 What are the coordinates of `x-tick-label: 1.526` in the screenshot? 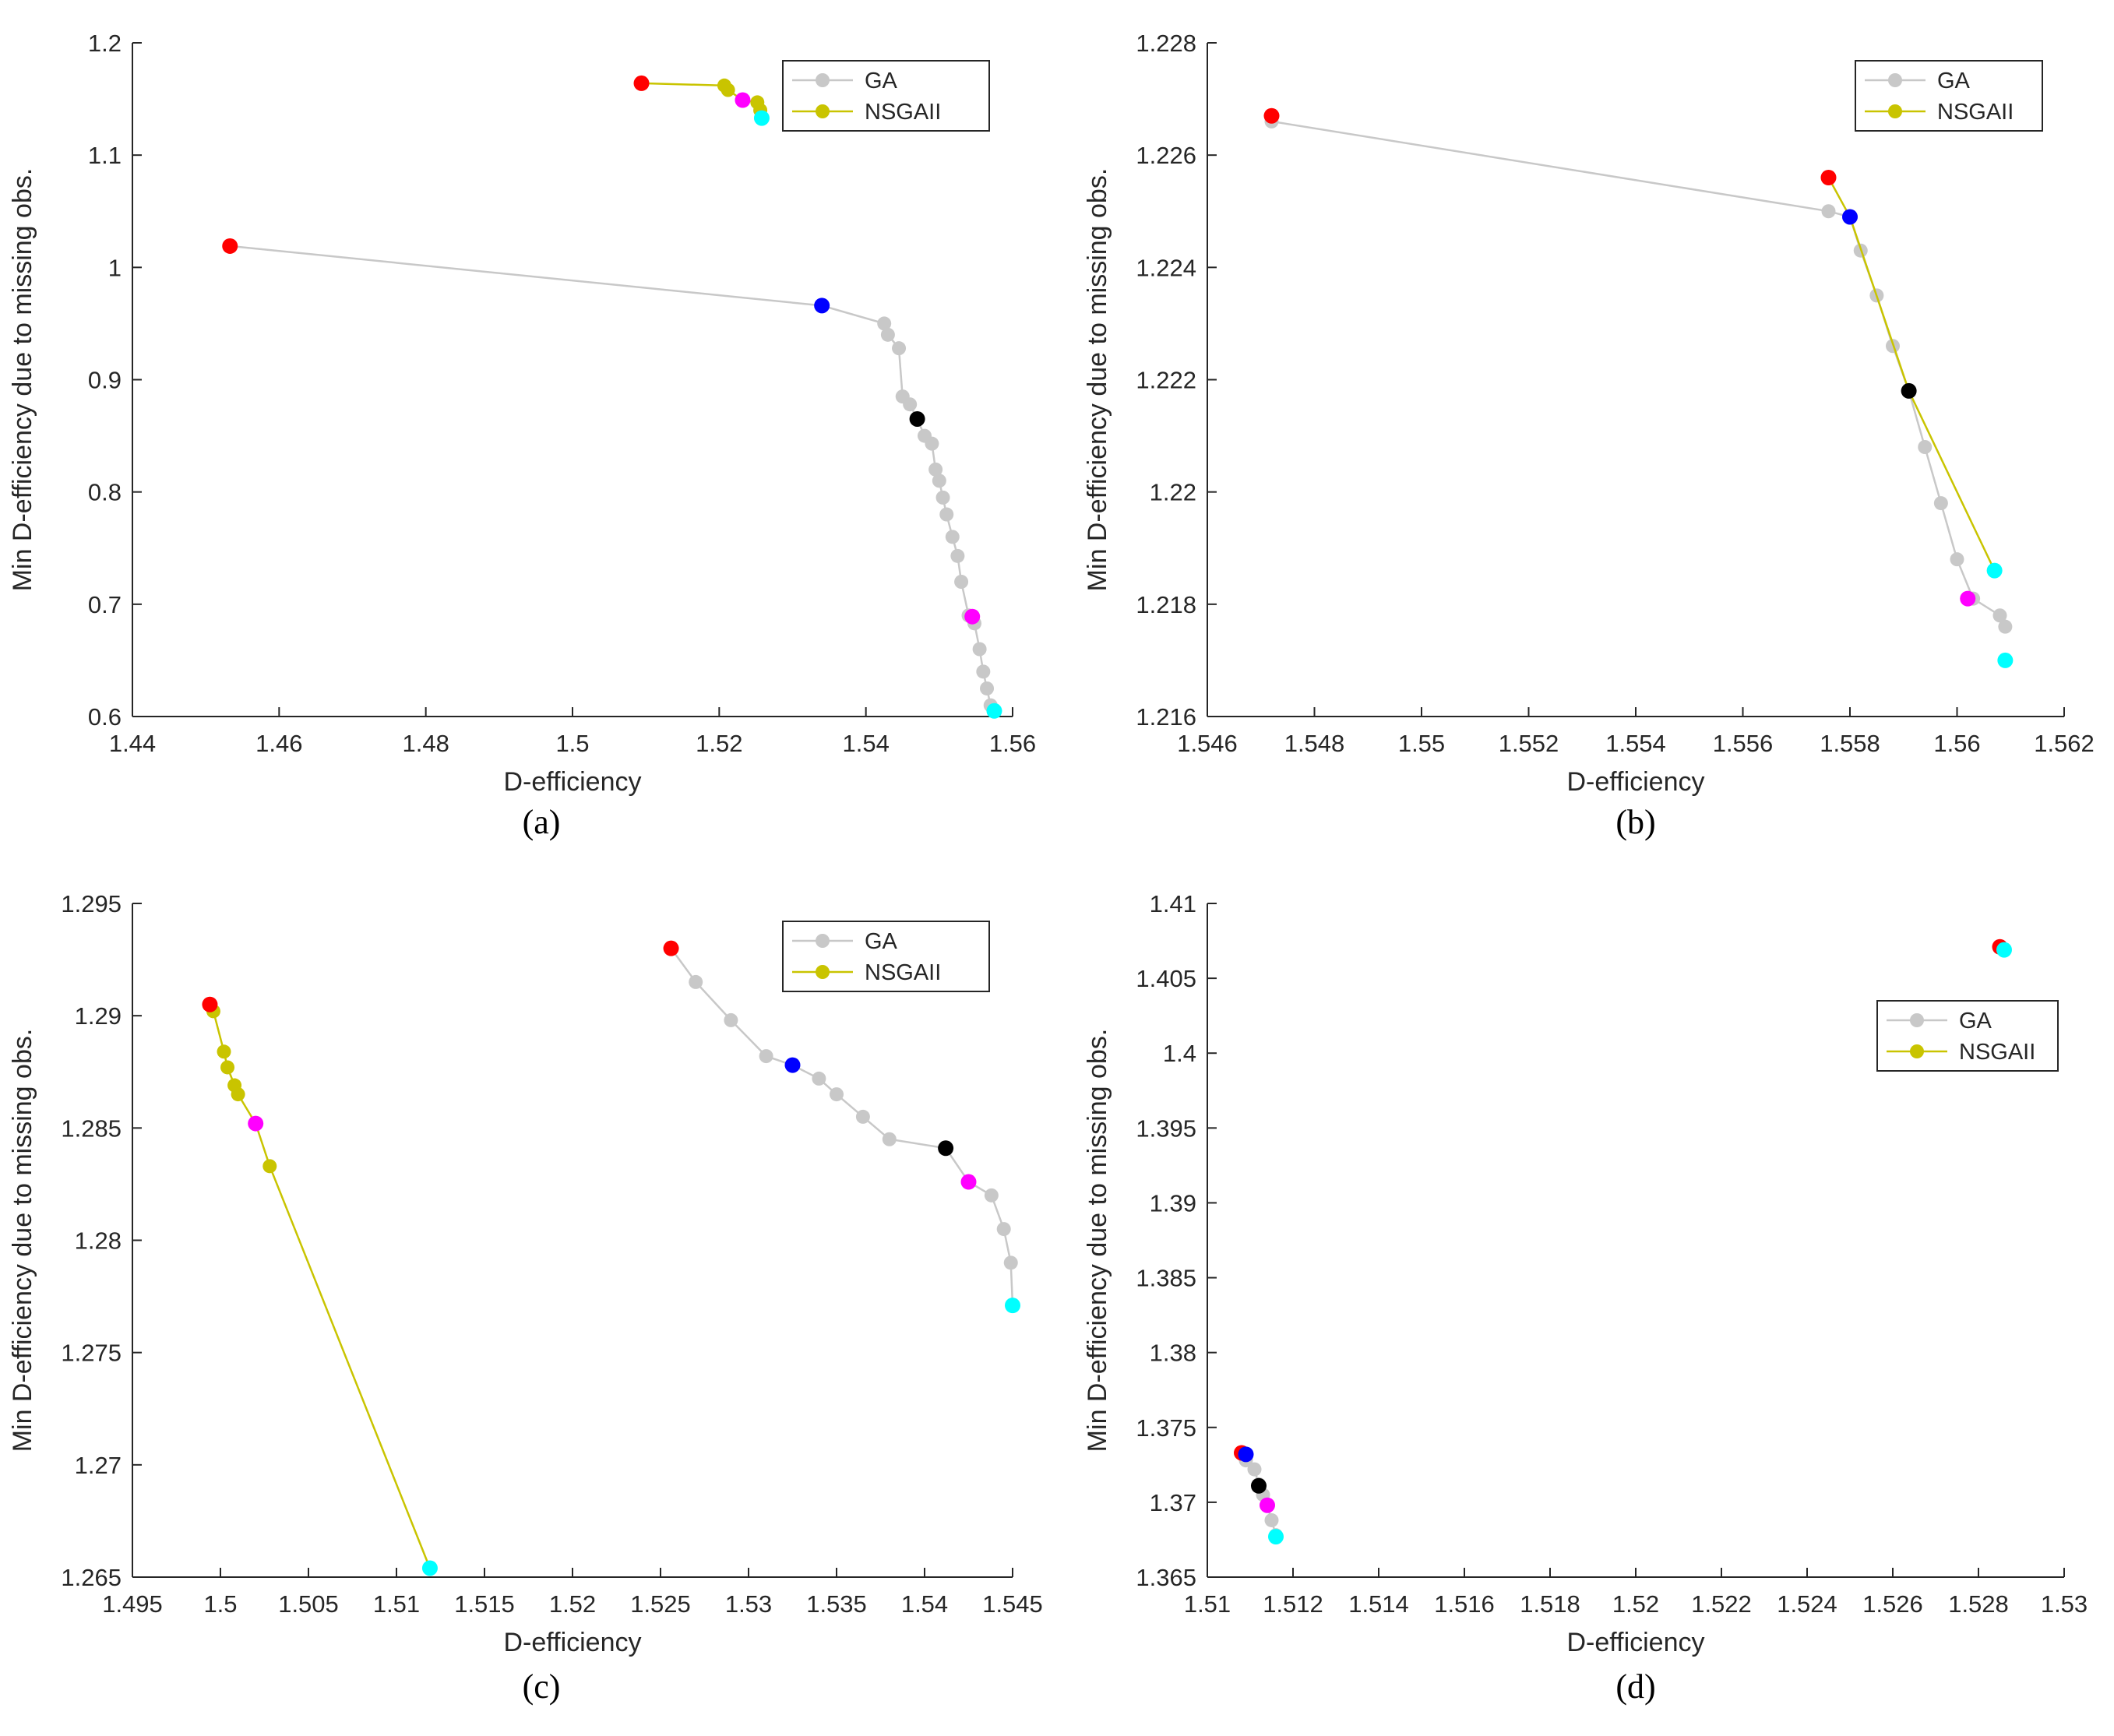 It's located at (1892, 1604).